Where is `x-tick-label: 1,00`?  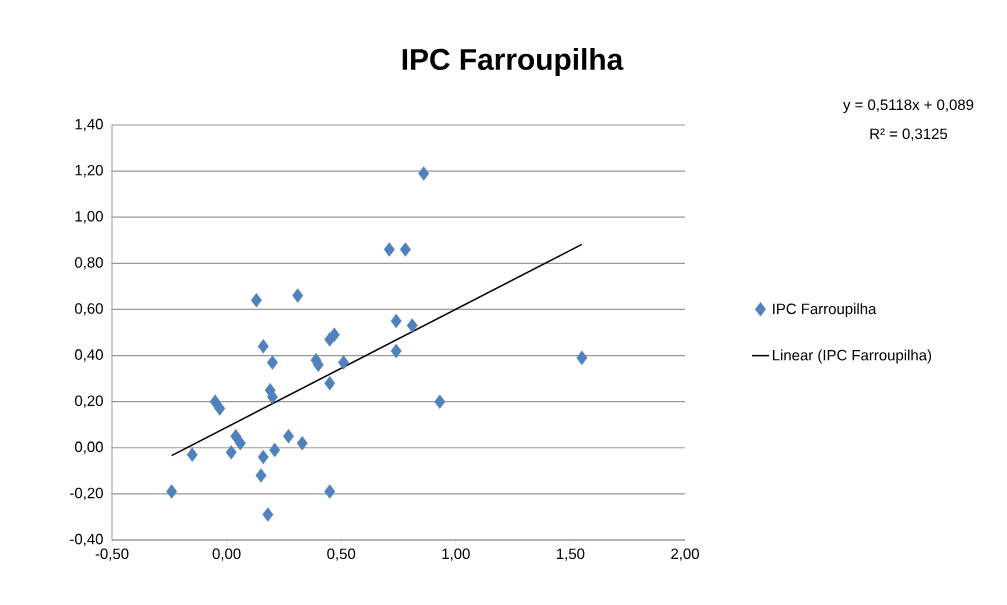
x-tick-label: 1,00 is located at coordinates (456, 554).